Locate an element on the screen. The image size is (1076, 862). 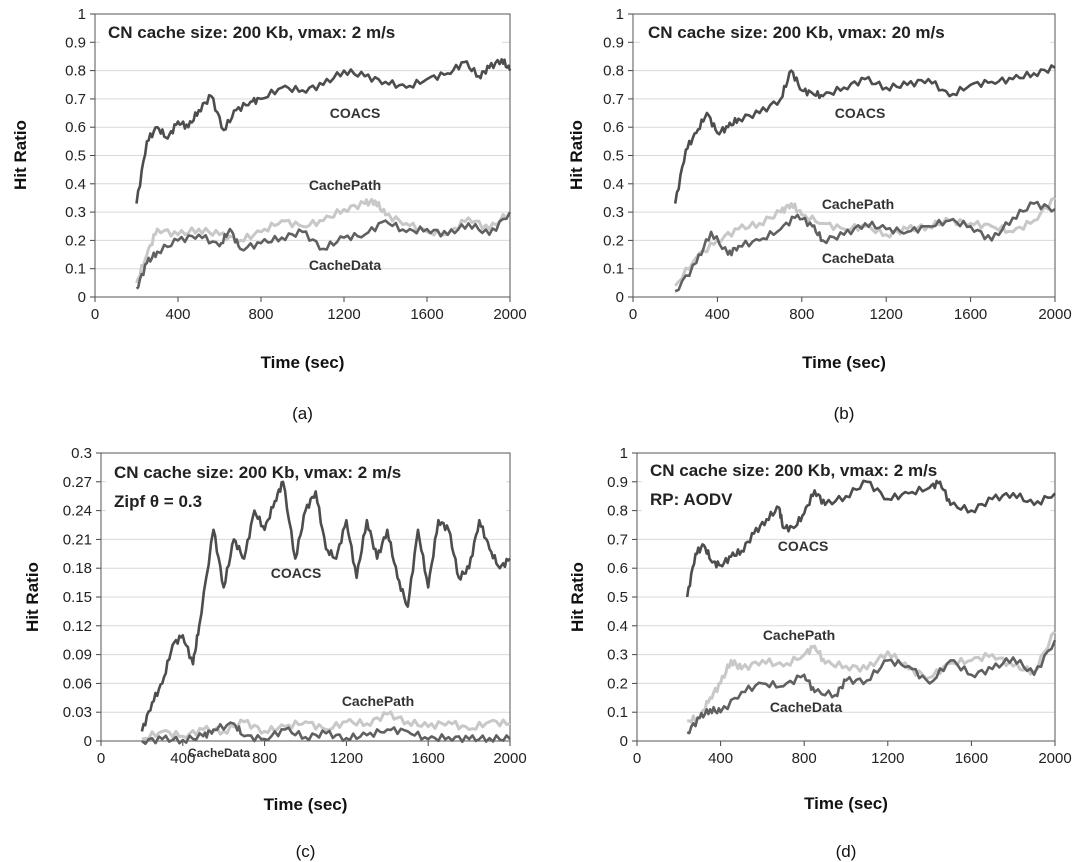
y-tick-label: 0.15 is located at coordinates (77, 597).